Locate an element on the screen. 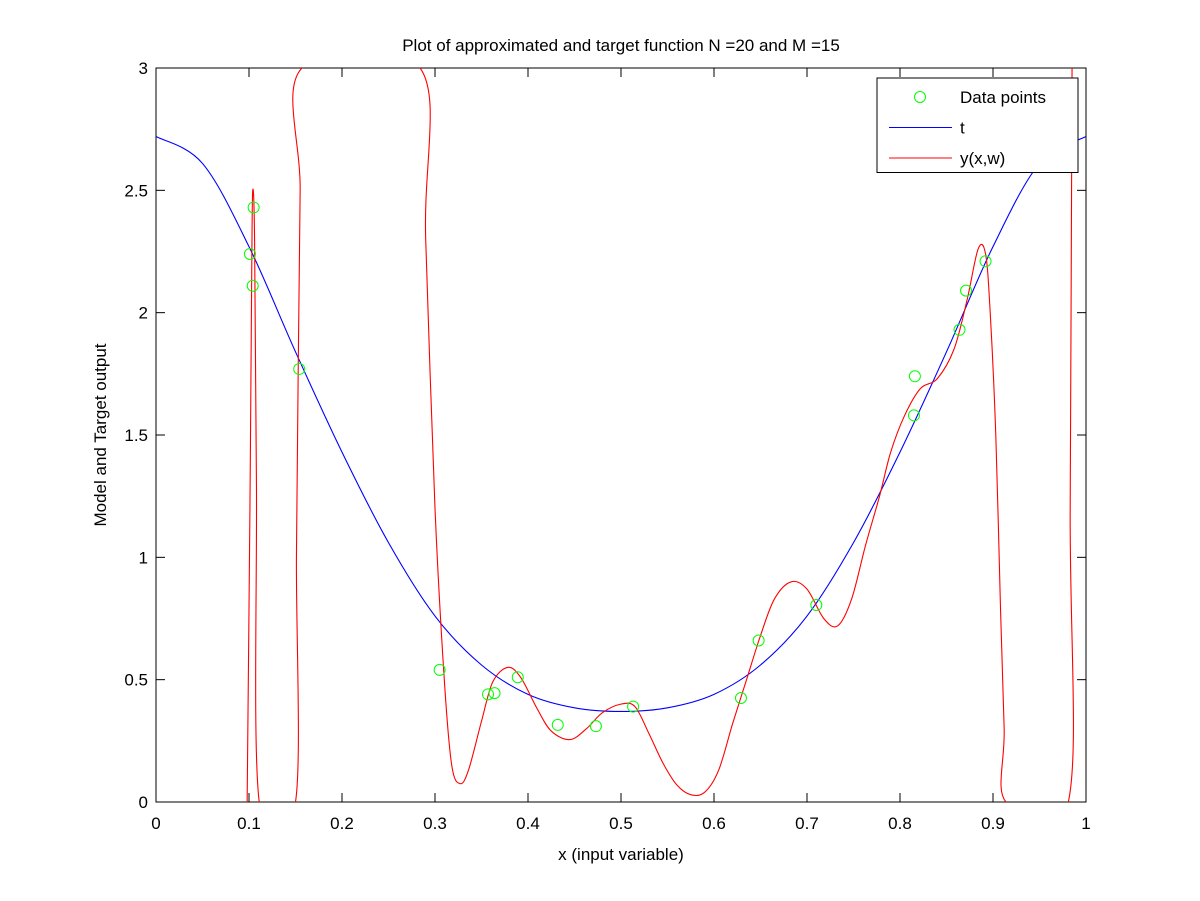 The image size is (1200, 901). x-axis-label: x (input variable) is located at coordinates (621, 854).